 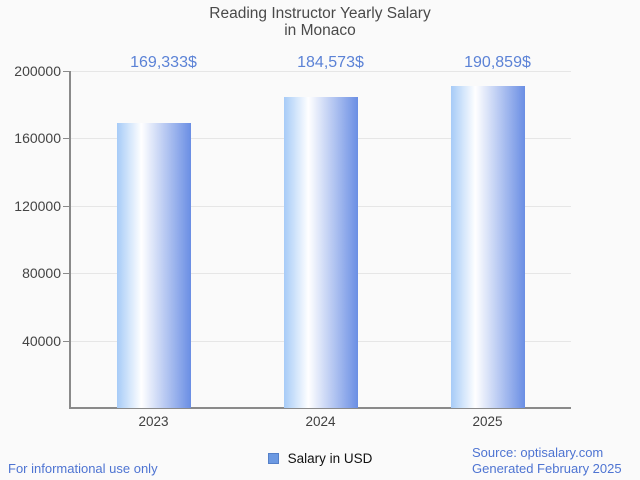 What do you see at coordinates (320, 30) in the screenshot?
I see `chart-title-line2: in Monaco` at bounding box center [320, 30].